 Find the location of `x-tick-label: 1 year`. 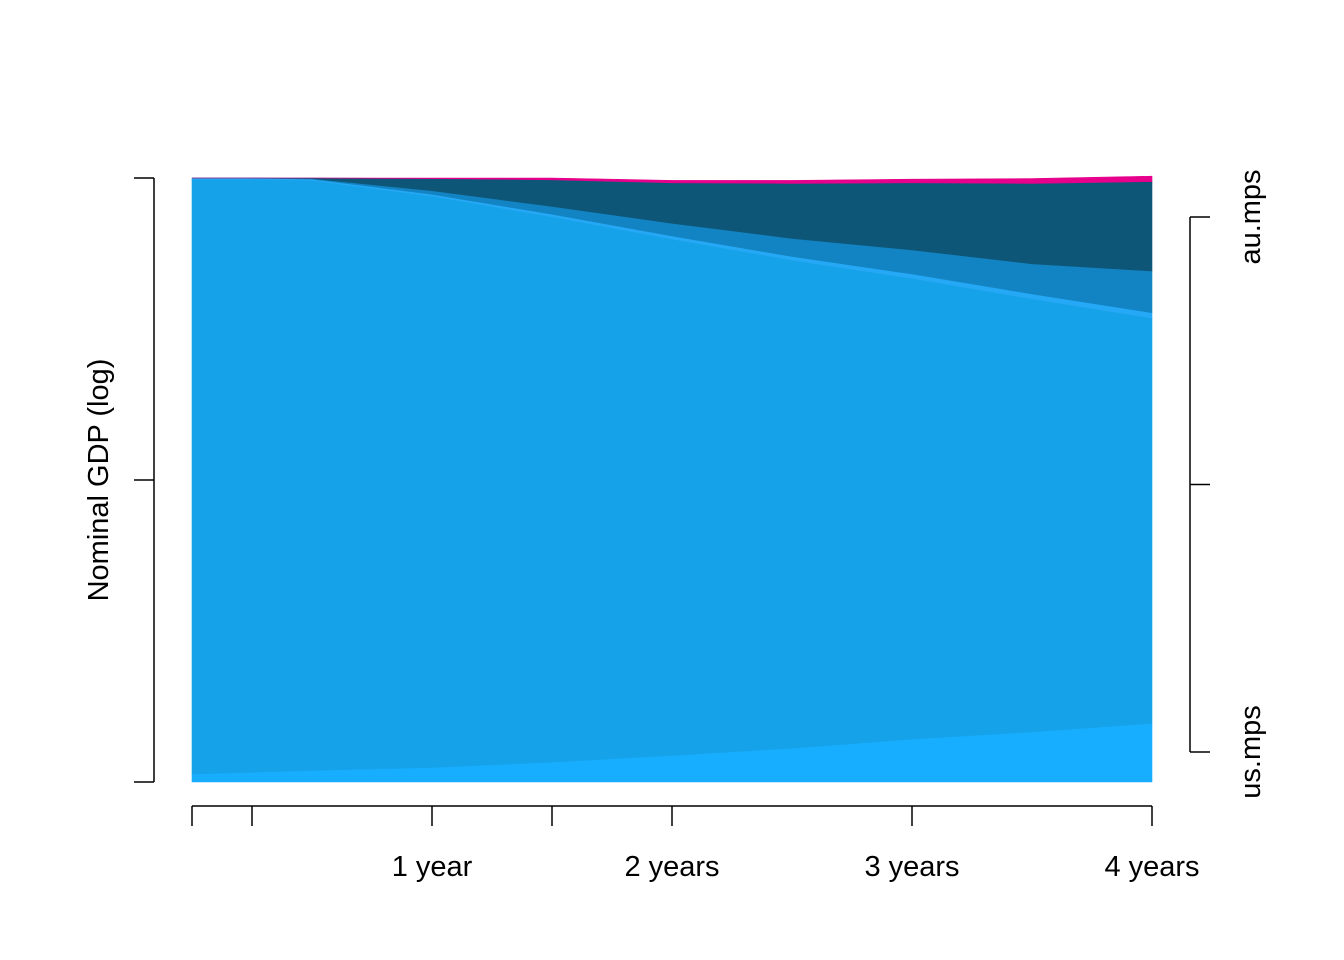

x-tick-label: 1 year is located at coordinates (432, 867).